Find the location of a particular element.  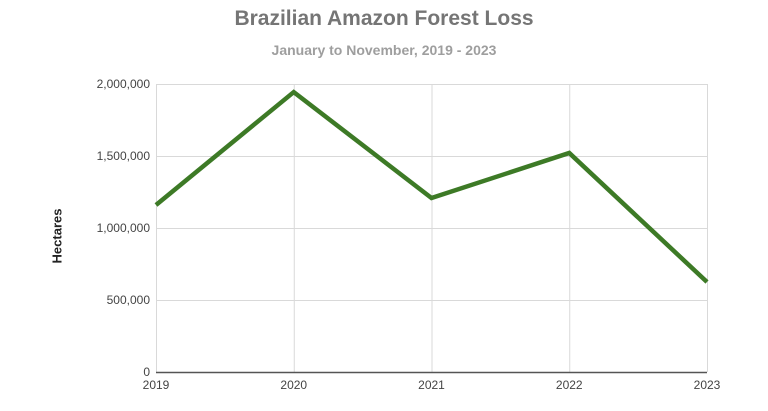

y-tick-label: 1,500,000 is located at coordinates (123, 156).